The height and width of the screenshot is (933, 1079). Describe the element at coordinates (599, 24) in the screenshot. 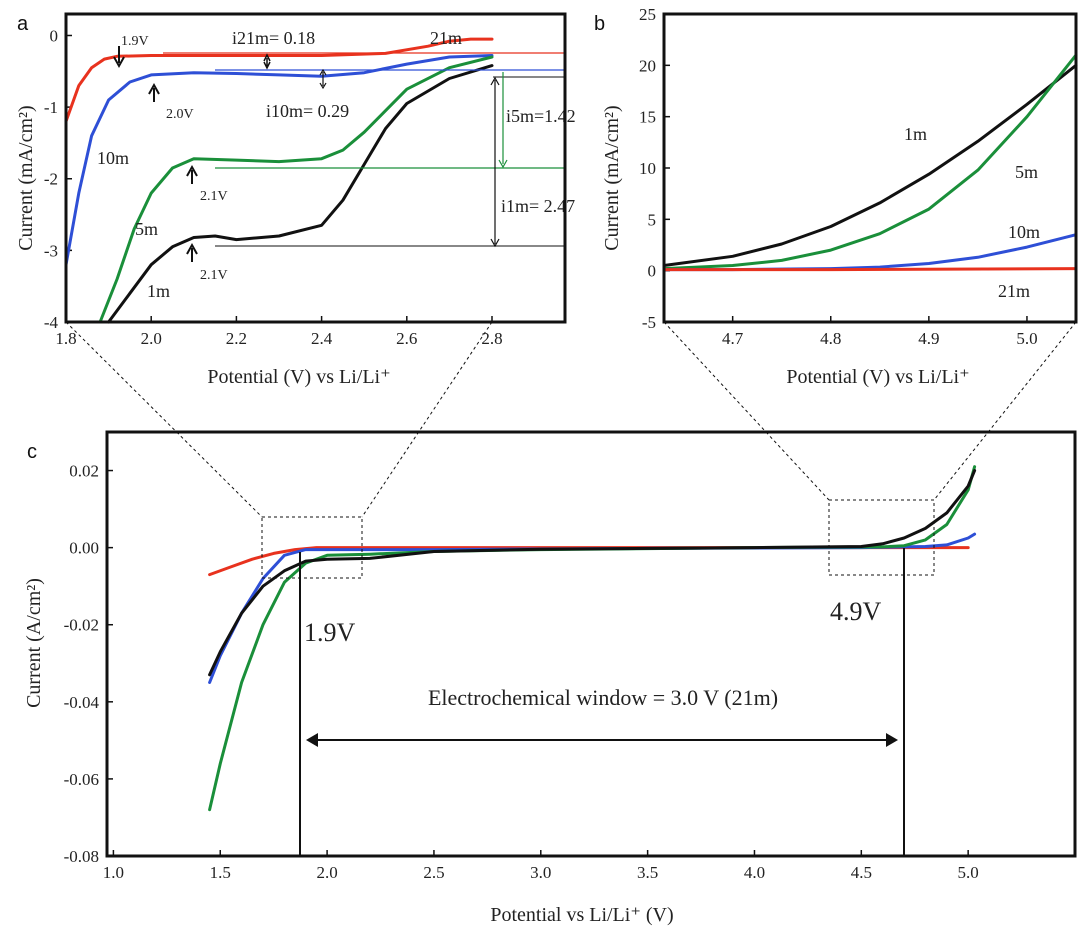

I see `panel-label-b: b` at that location.